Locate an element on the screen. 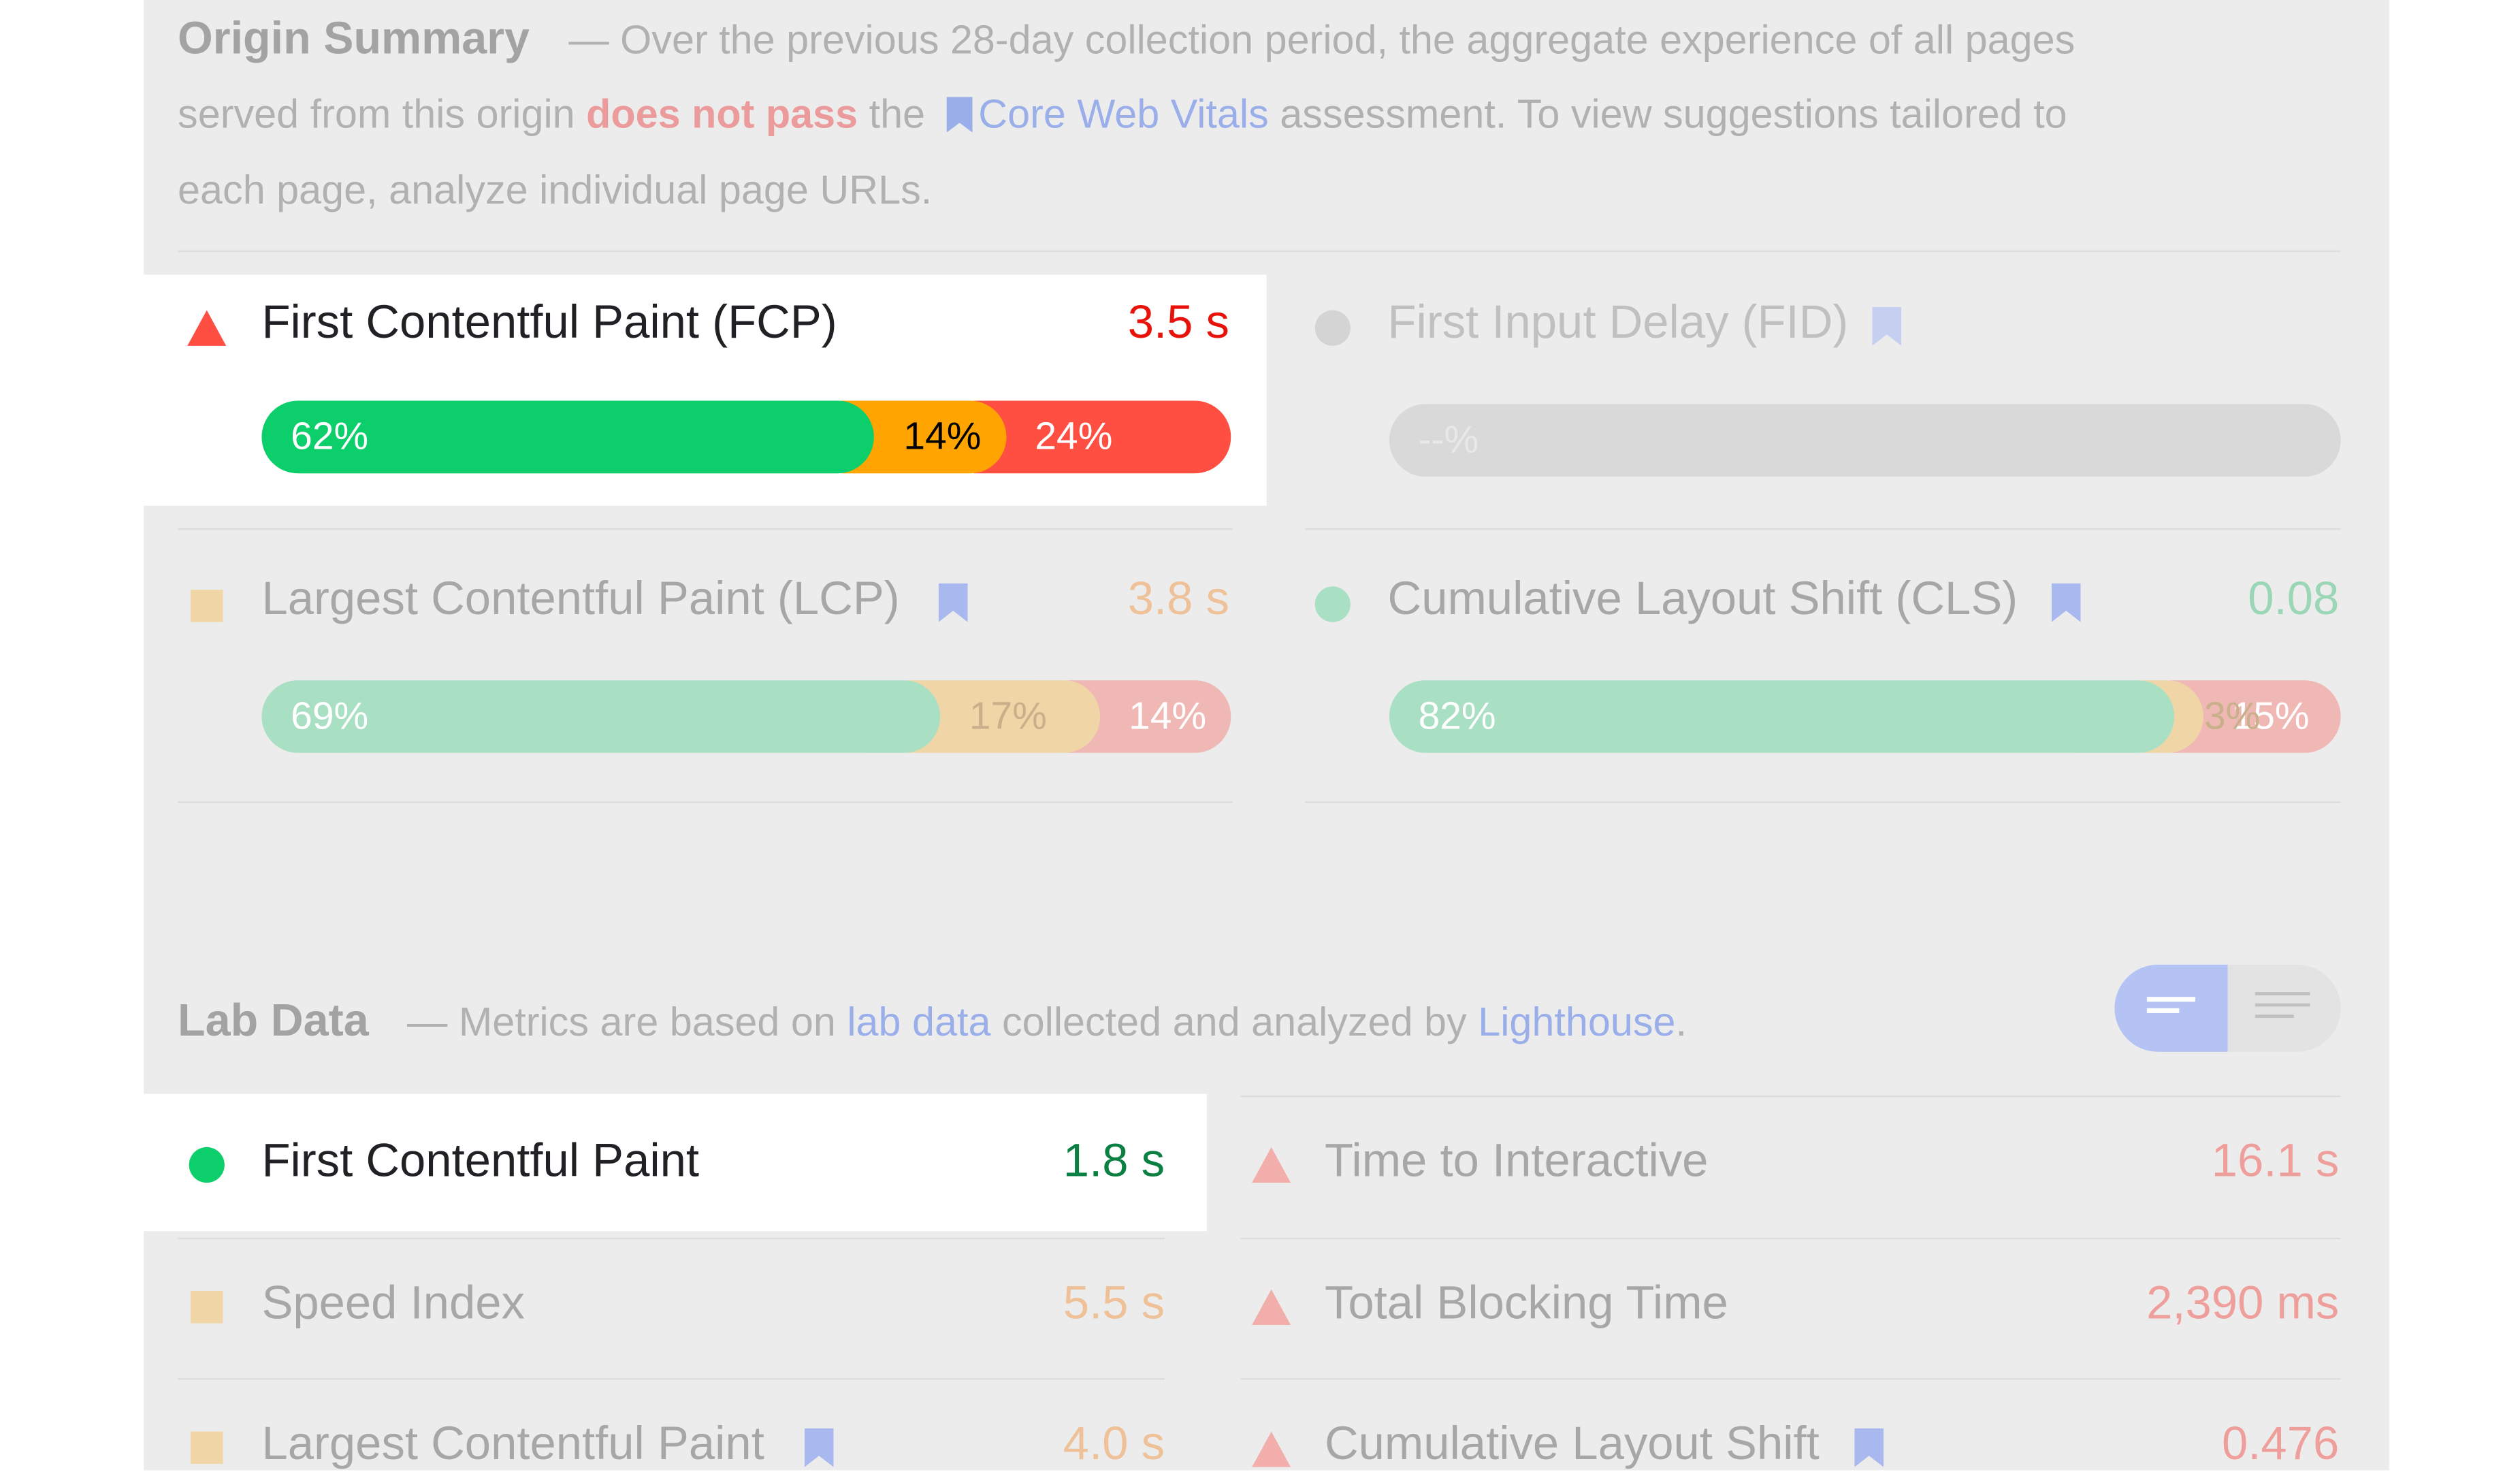 This screenshot has height=1472, width=2520. bar-segment-label: 69% is located at coordinates (330, 716).